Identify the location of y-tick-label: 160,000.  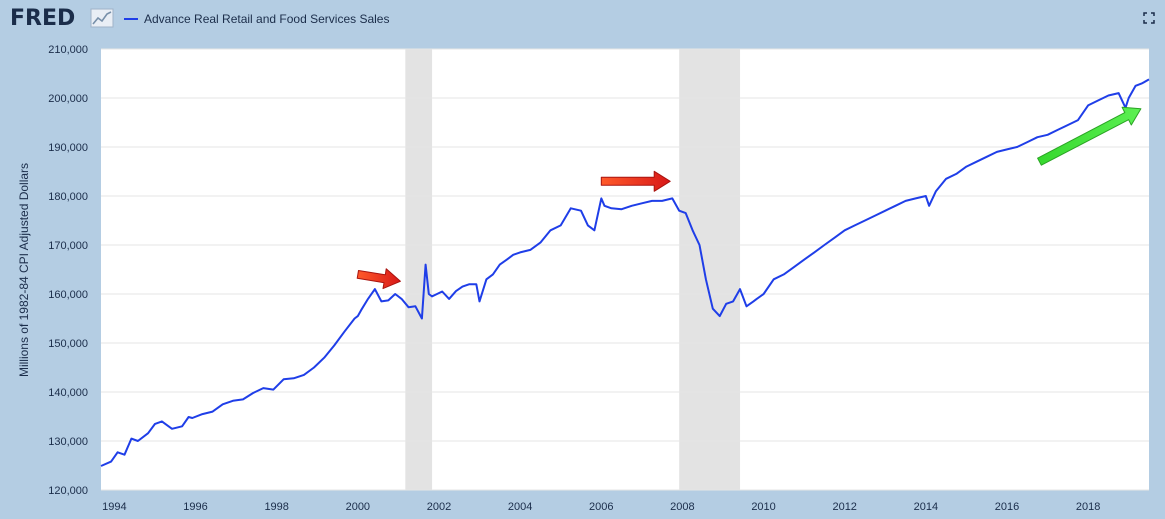
(68, 295).